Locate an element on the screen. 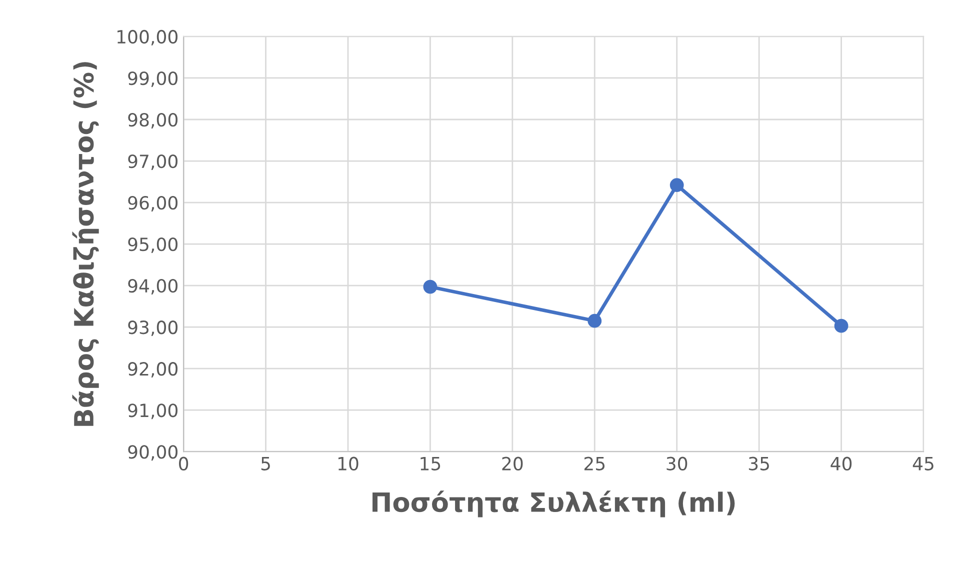 The width and height of the screenshot is (956, 579). y-axis-title: Βάρος Καθιζήσαντος (%) is located at coordinates (85, 244).